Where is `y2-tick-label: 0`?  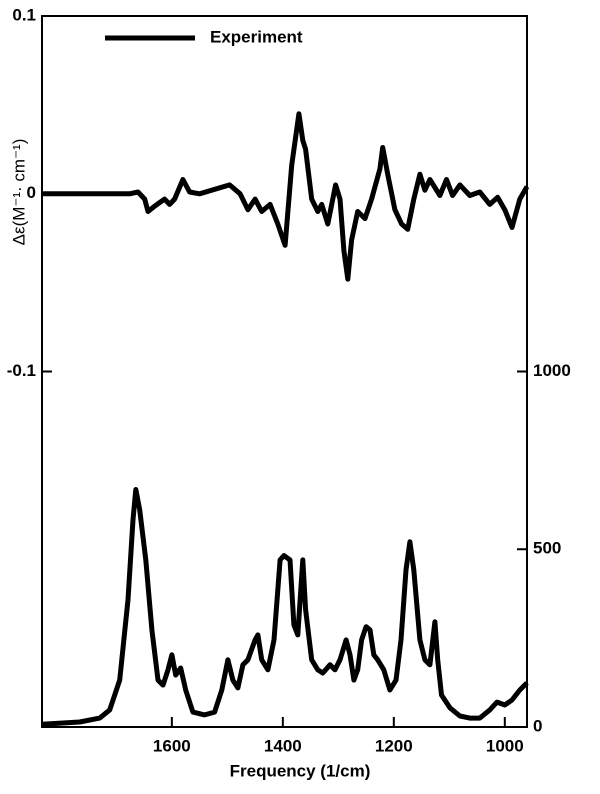
y2-tick-label: 0 is located at coordinates (537, 725).